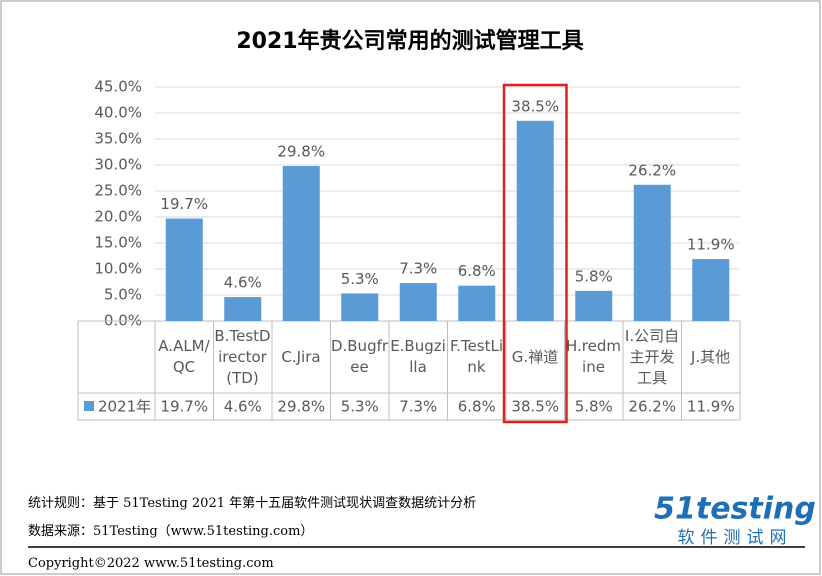 Image resolution: width=822 pixels, height=576 pixels. I want to click on y-tick-label: 35.0%, so click(118, 139).